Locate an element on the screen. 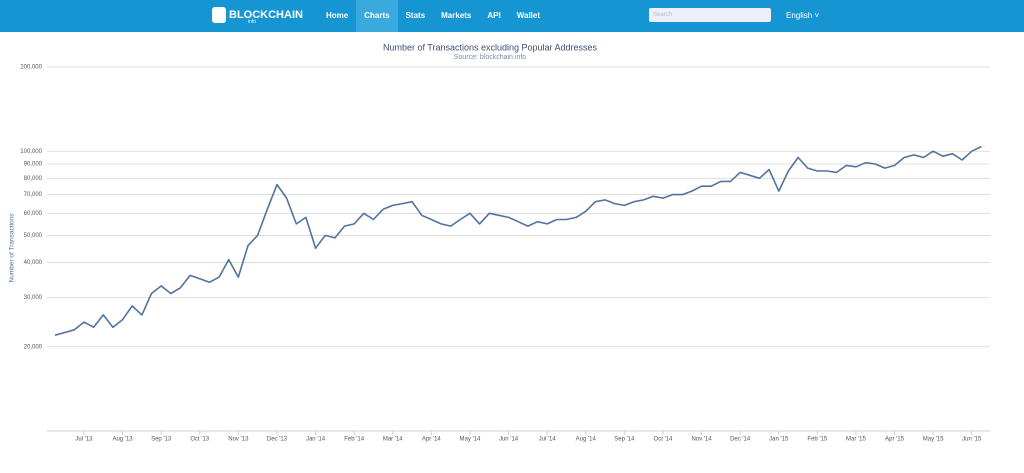 This screenshot has width=1024, height=473. x-tick-label: Oct '14 is located at coordinates (663, 440).